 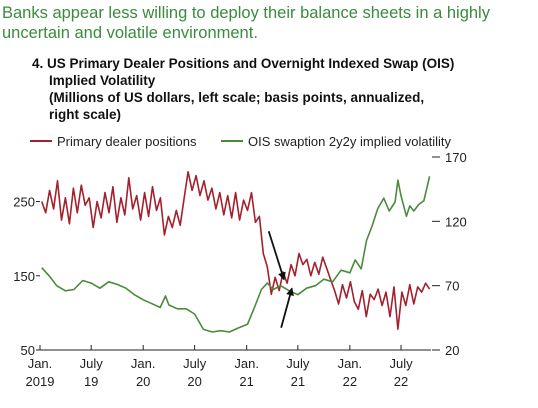 What do you see at coordinates (130, 33) in the screenshot?
I see `headline-line-2: uncertain and volatile environment.` at bounding box center [130, 33].